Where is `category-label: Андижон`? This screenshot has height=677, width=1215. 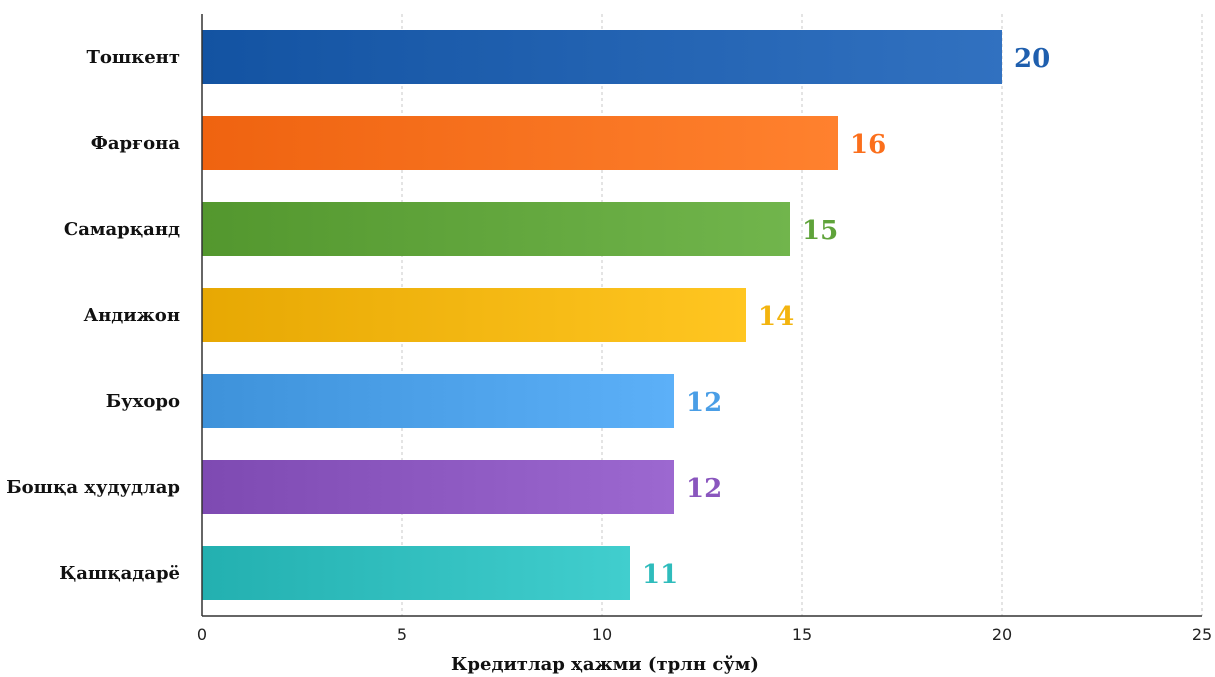 category-label: Андижон is located at coordinates (131, 315).